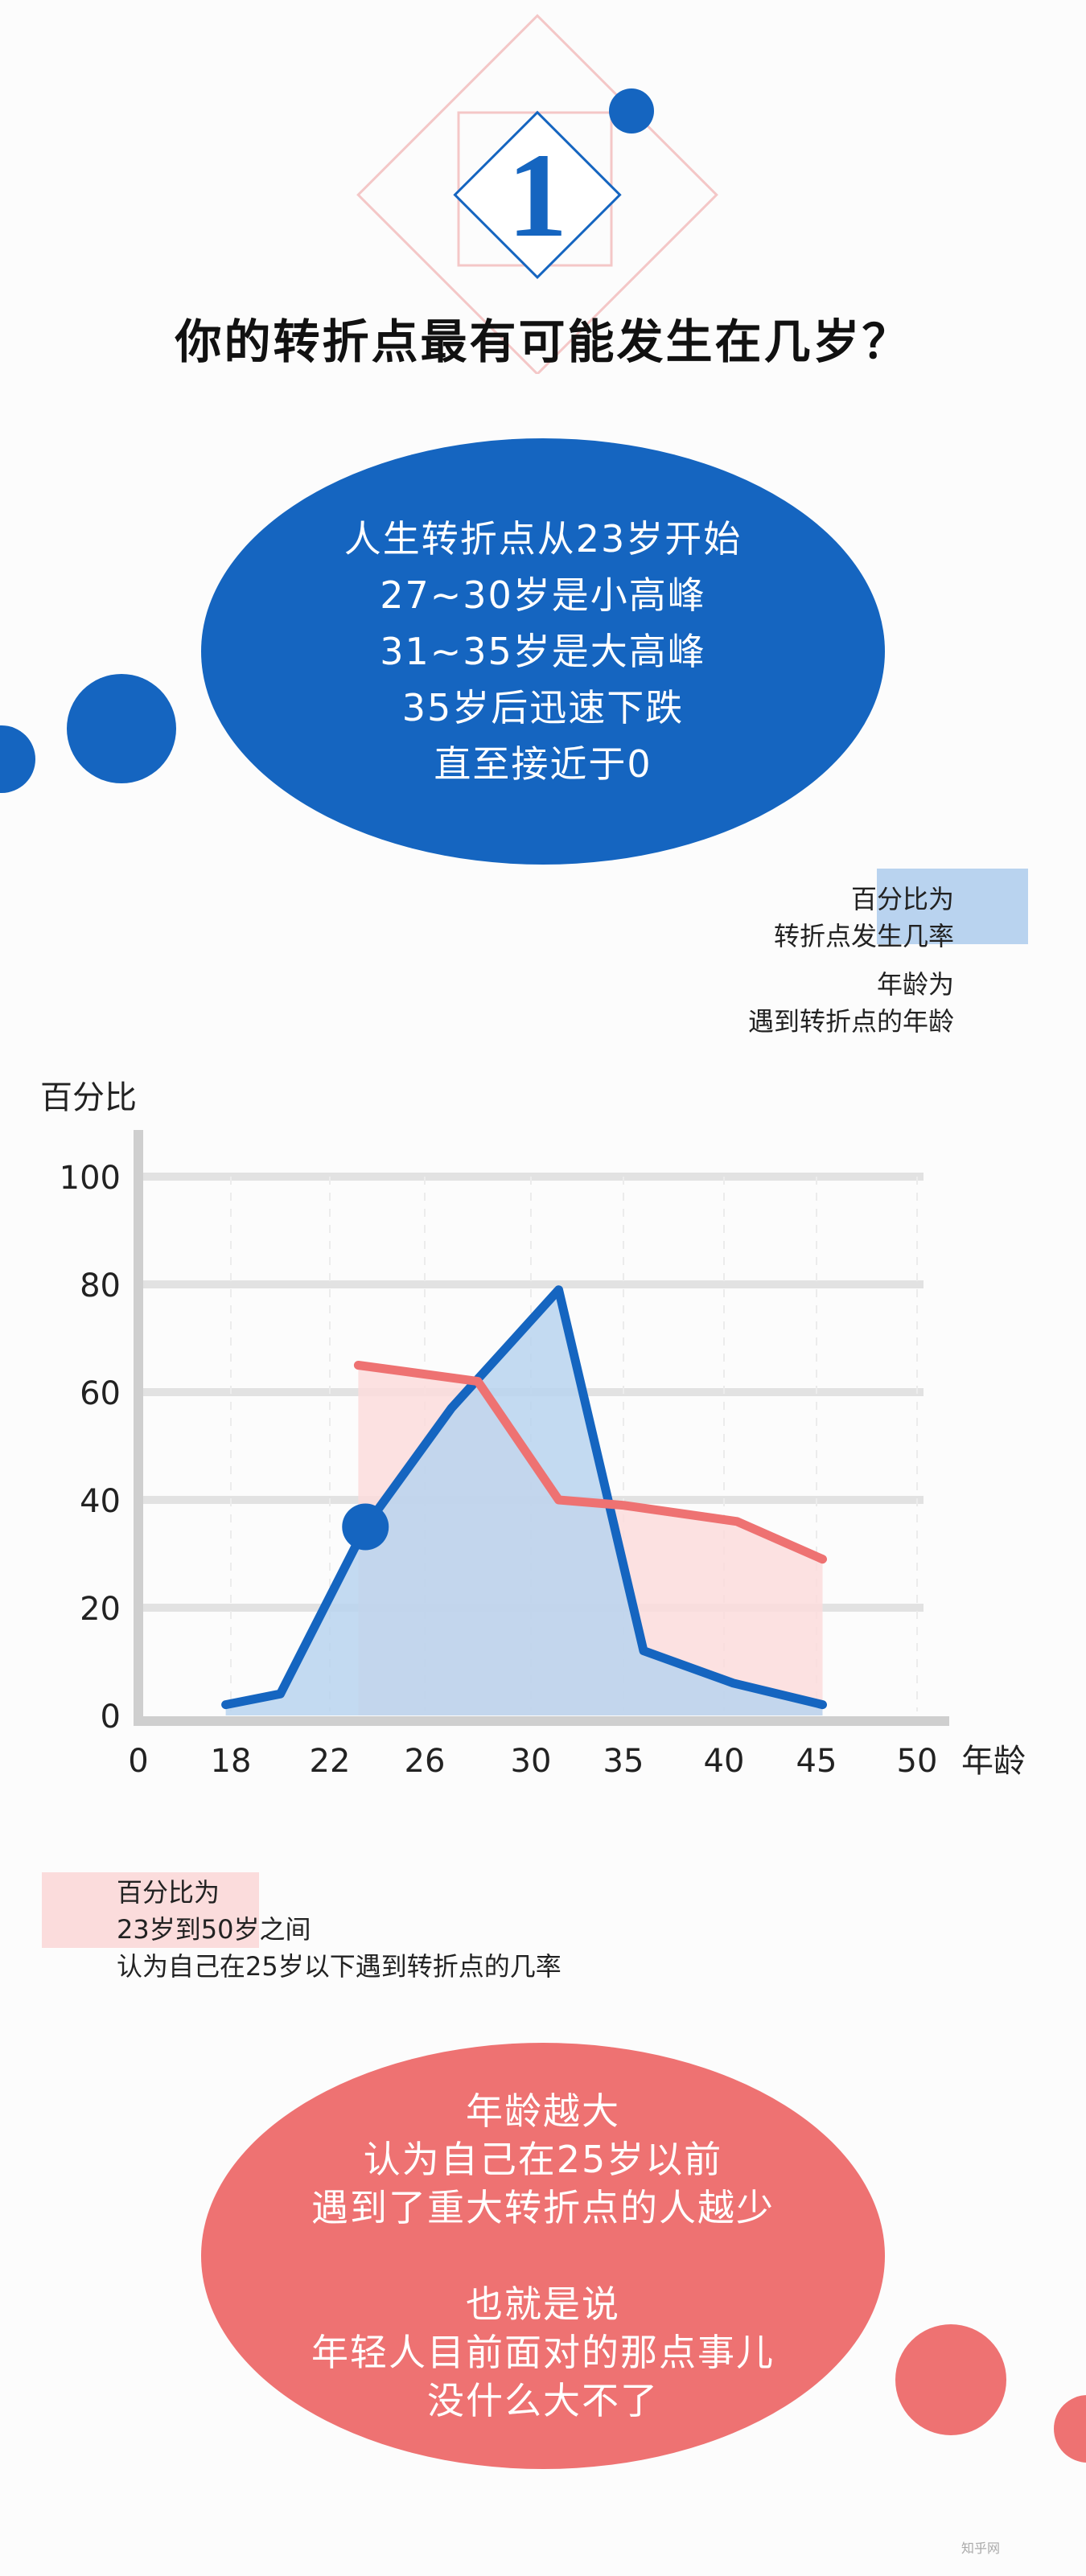  I want to click on y-tick-label: 60, so click(100, 1393).